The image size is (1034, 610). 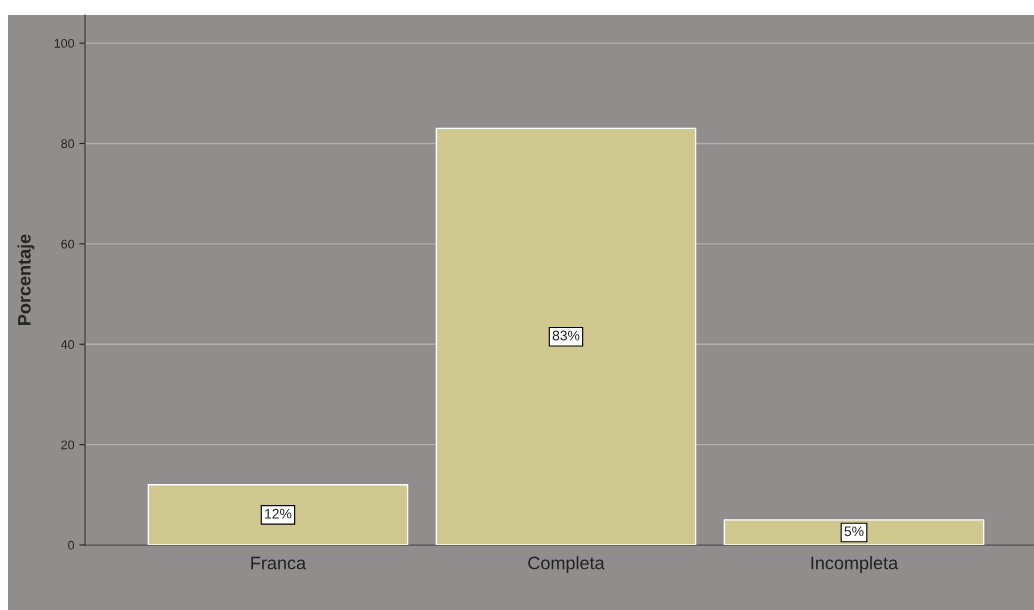 What do you see at coordinates (71, 545) in the screenshot?
I see `y-tick-label: 0` at bounding box center [71, 545].